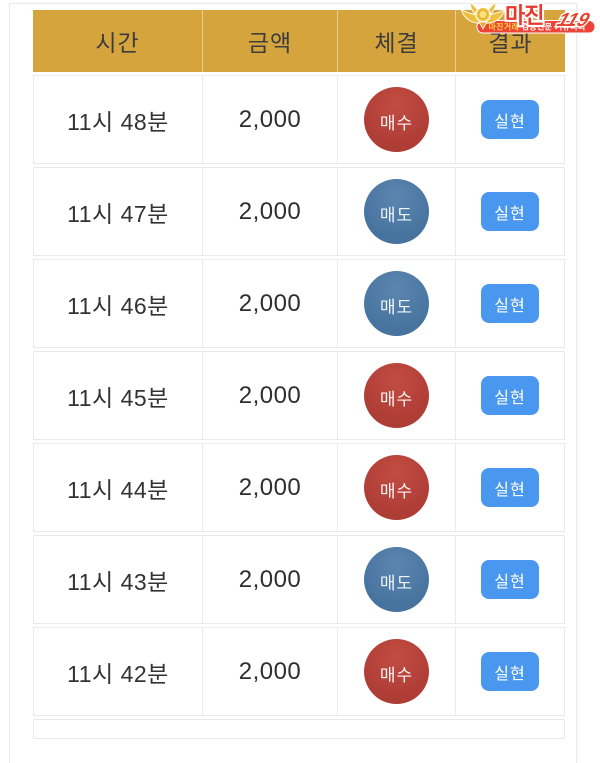 This screenshot has width=600, height=763. Describe the element at coordinates (118, 673) in the screenshot. I see `time-cell: 11시 42분` at that location.